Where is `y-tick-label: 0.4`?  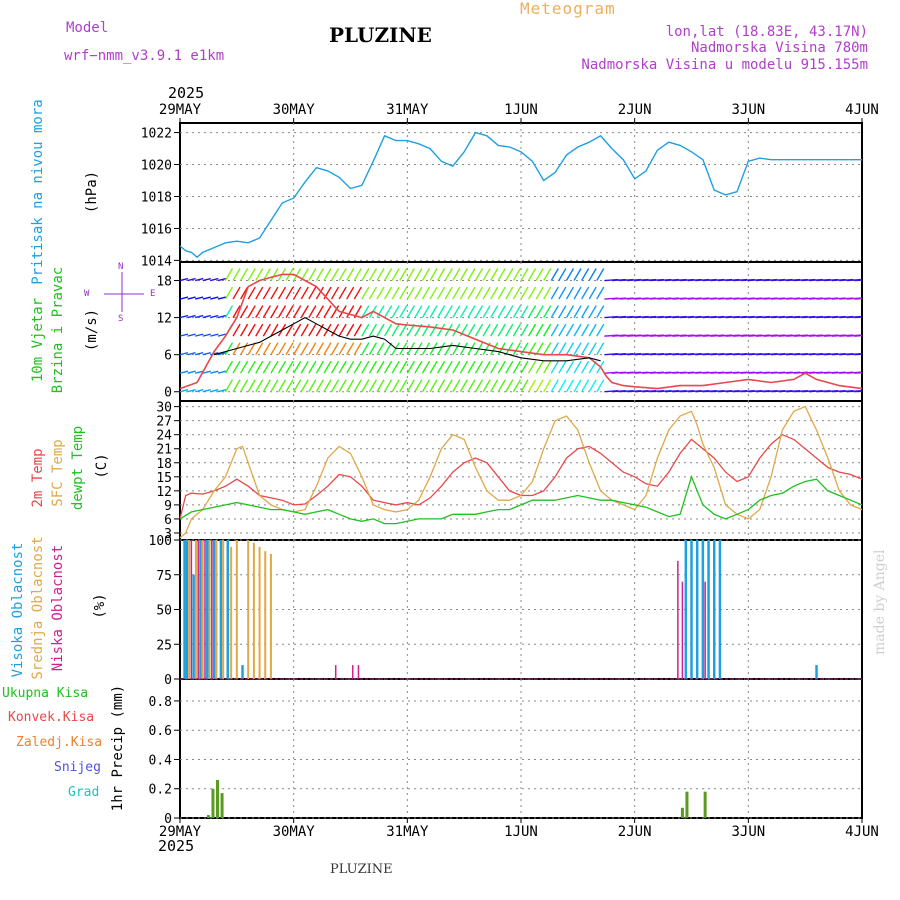 y-tick-label: 0.4 is located at coordinates (161, 760).